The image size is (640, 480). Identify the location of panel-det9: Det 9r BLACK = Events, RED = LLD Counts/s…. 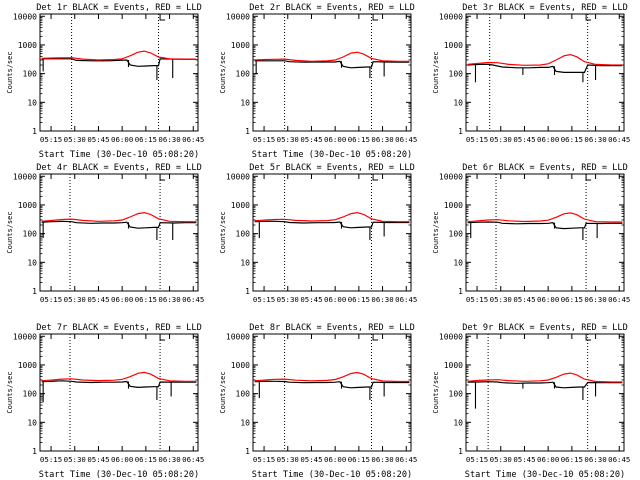
(532, 400).